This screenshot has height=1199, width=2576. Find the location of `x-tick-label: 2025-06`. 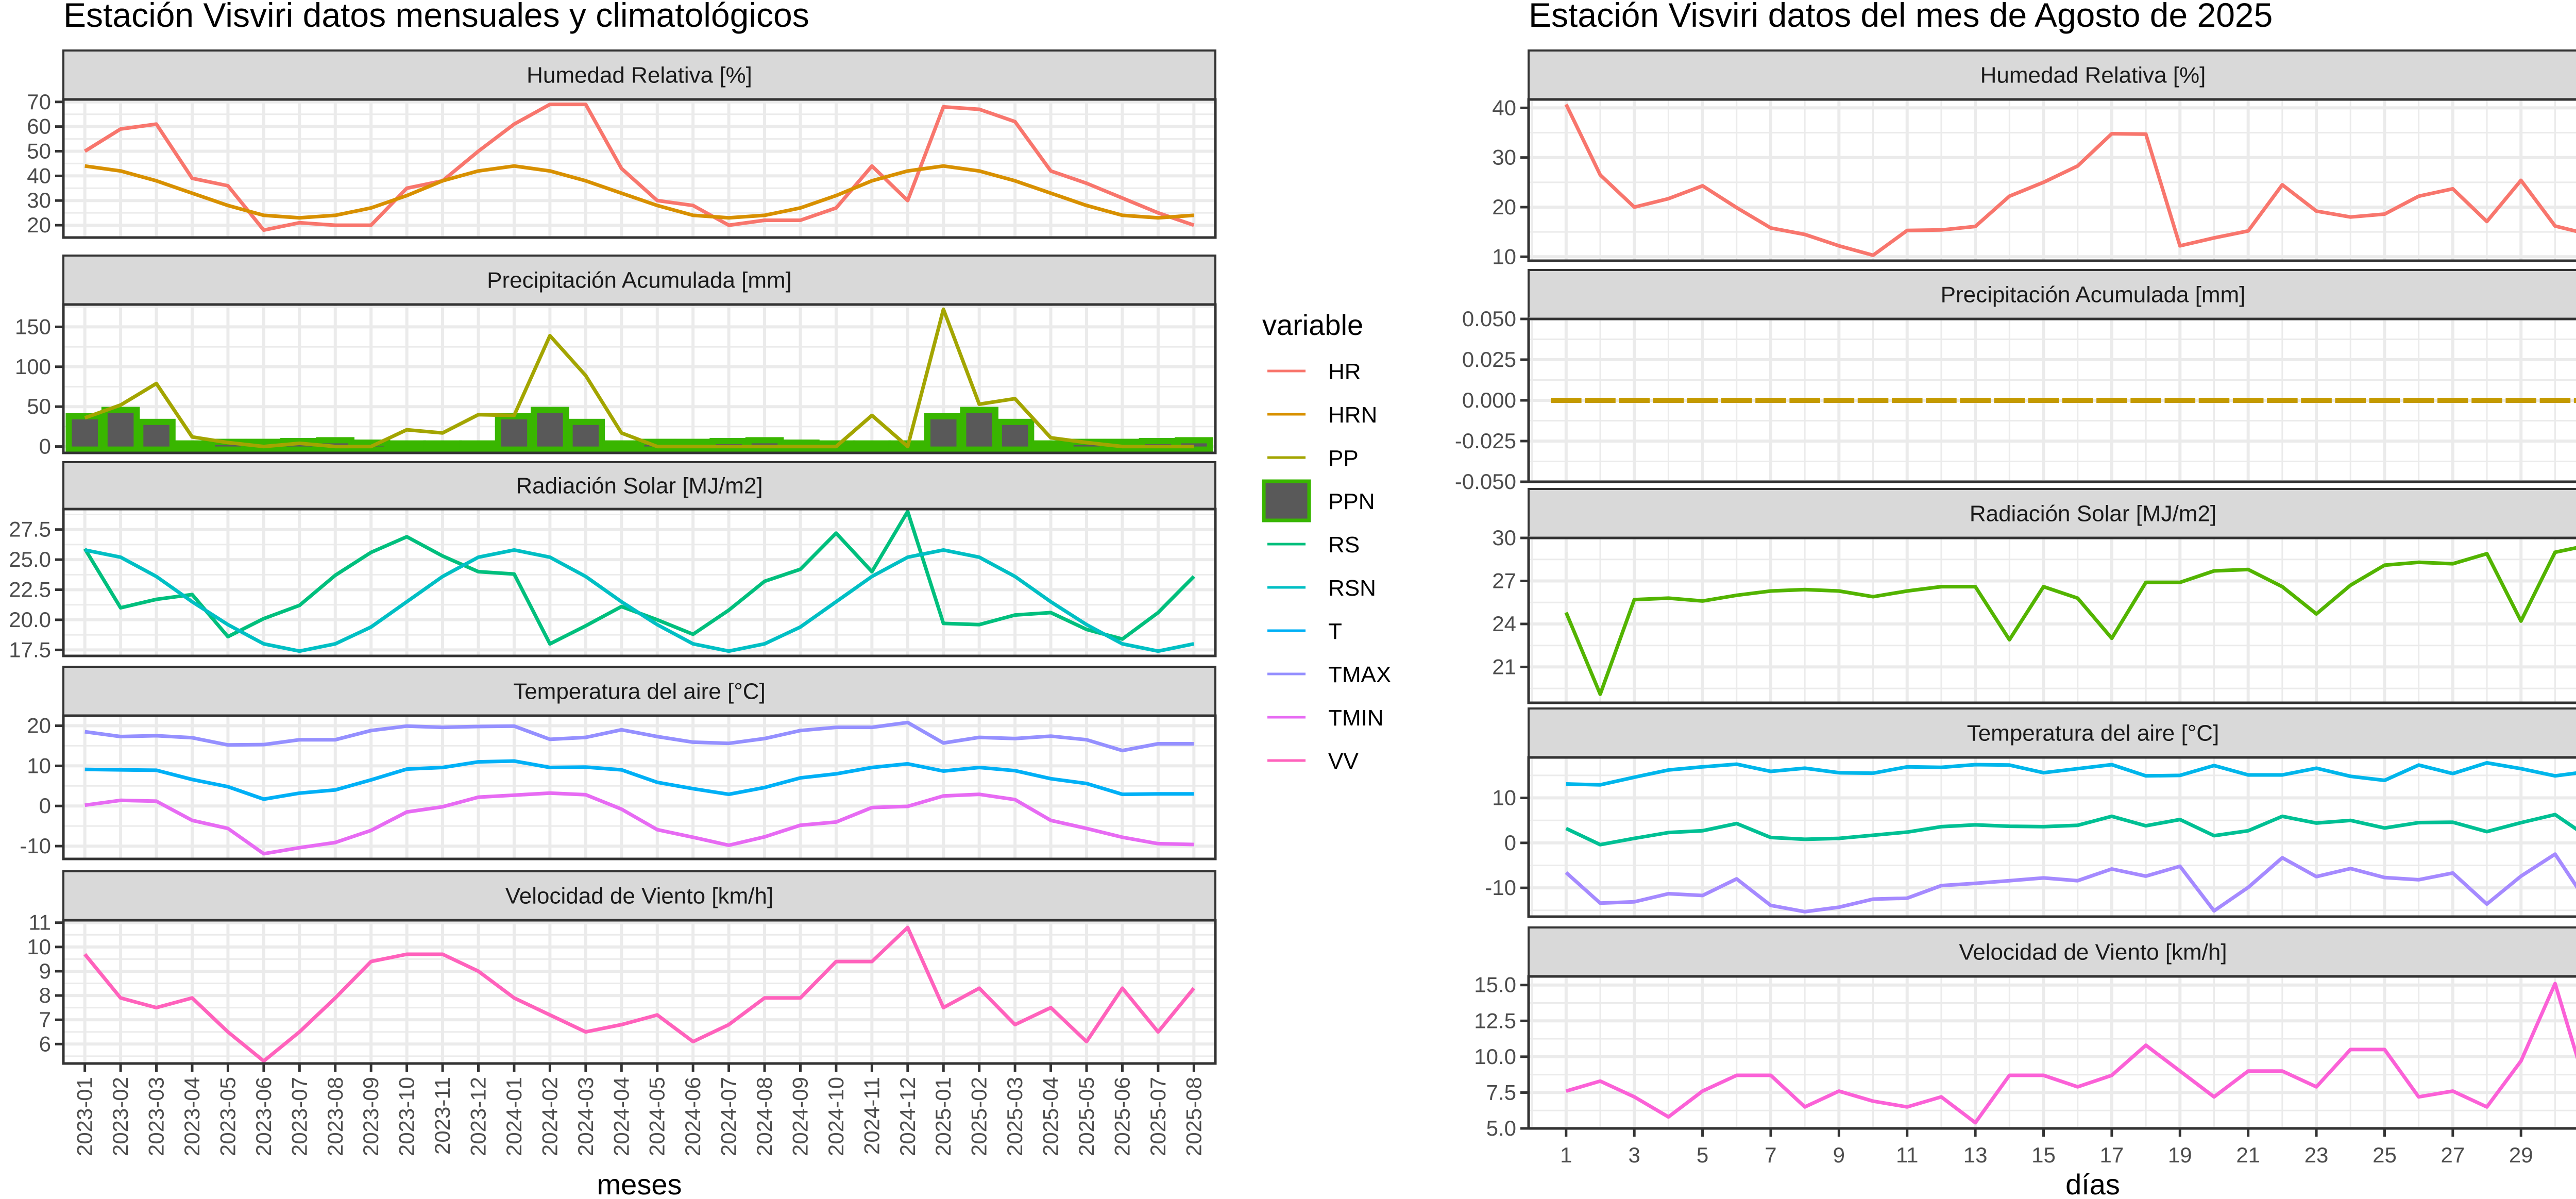

x-tick-label: 2025-06 is located at coordinates (1122, 1116).